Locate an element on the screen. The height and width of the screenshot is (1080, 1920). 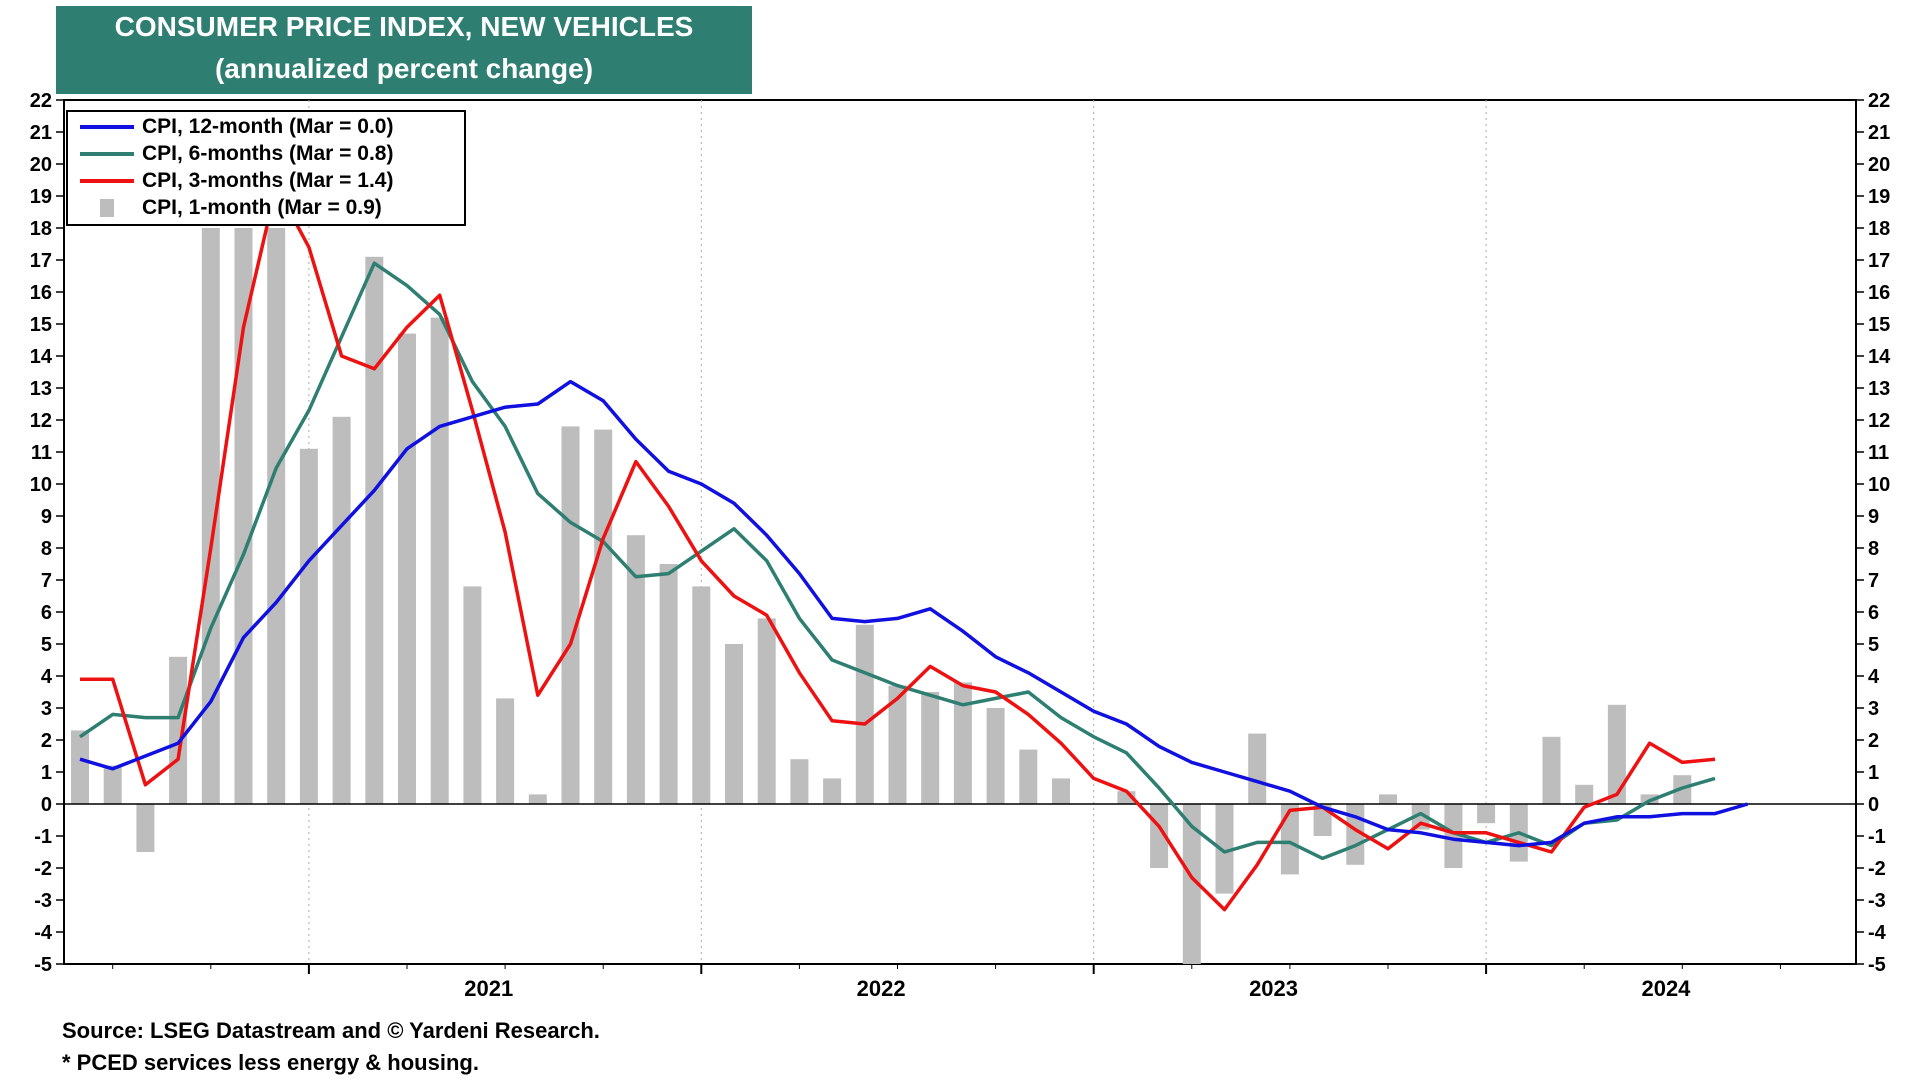
y-tick-label-left: -5 is located at coordinates (43, 965).